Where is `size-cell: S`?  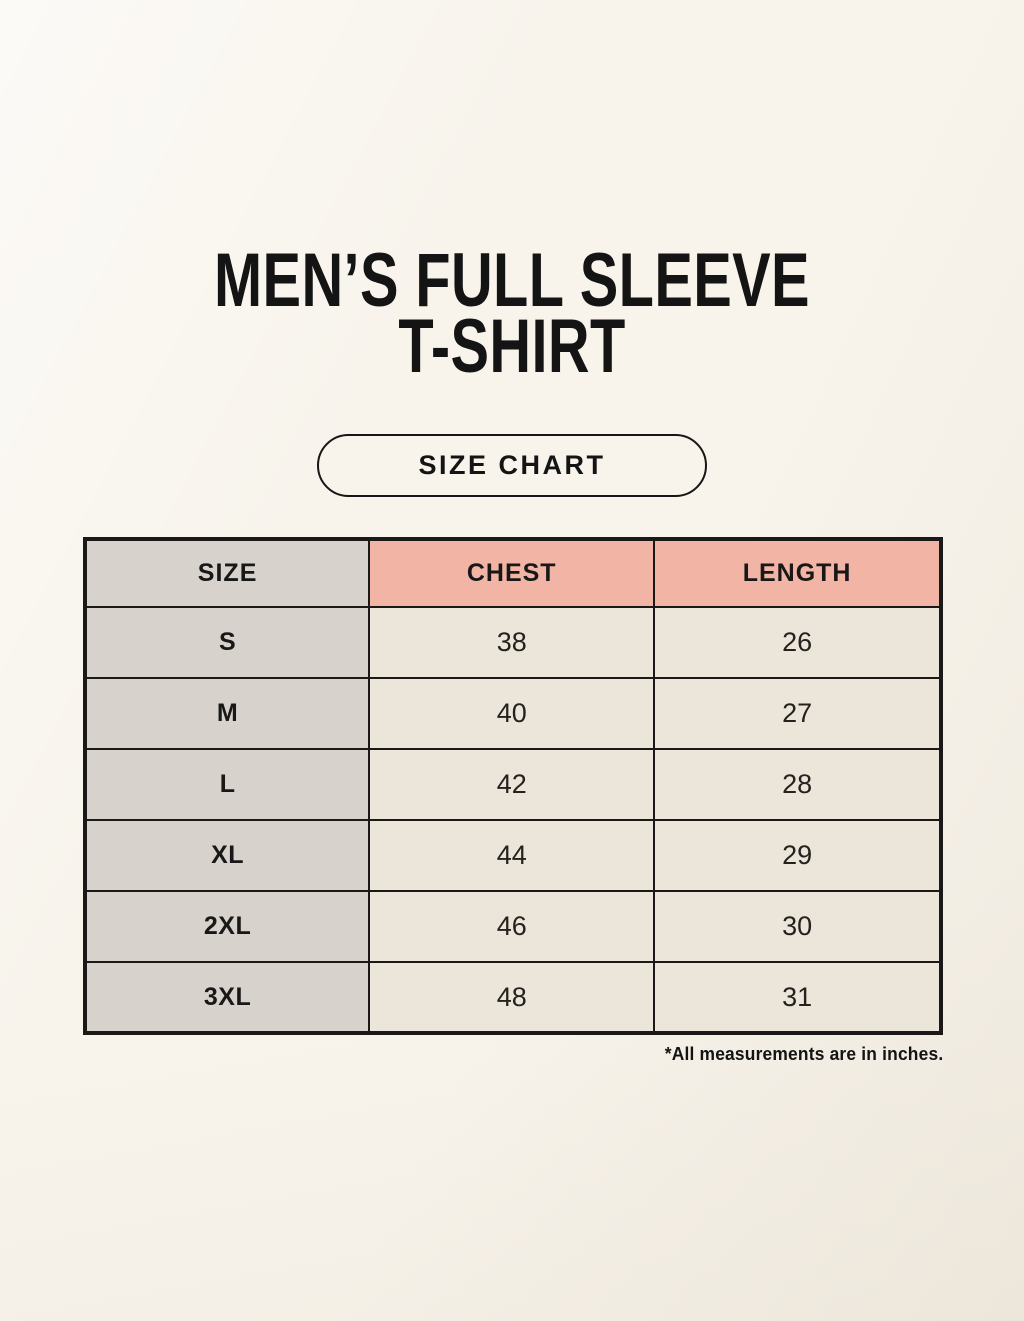
size-cell: S is located at coordinates (227, 642).